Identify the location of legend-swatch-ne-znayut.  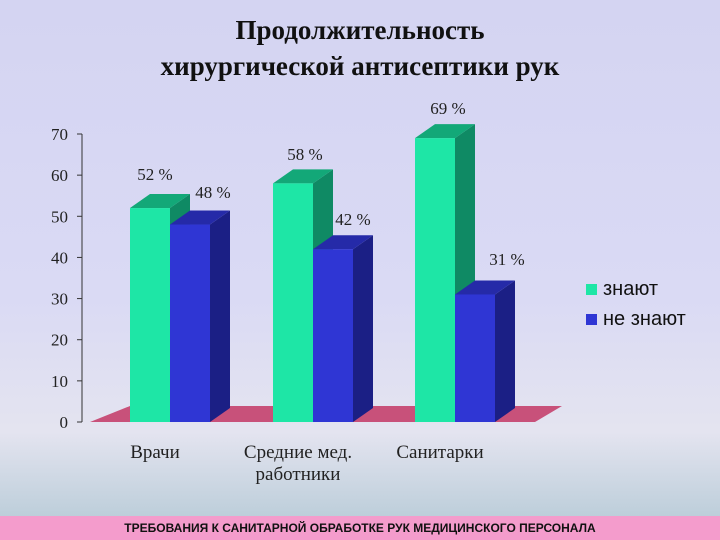
(591, 319).